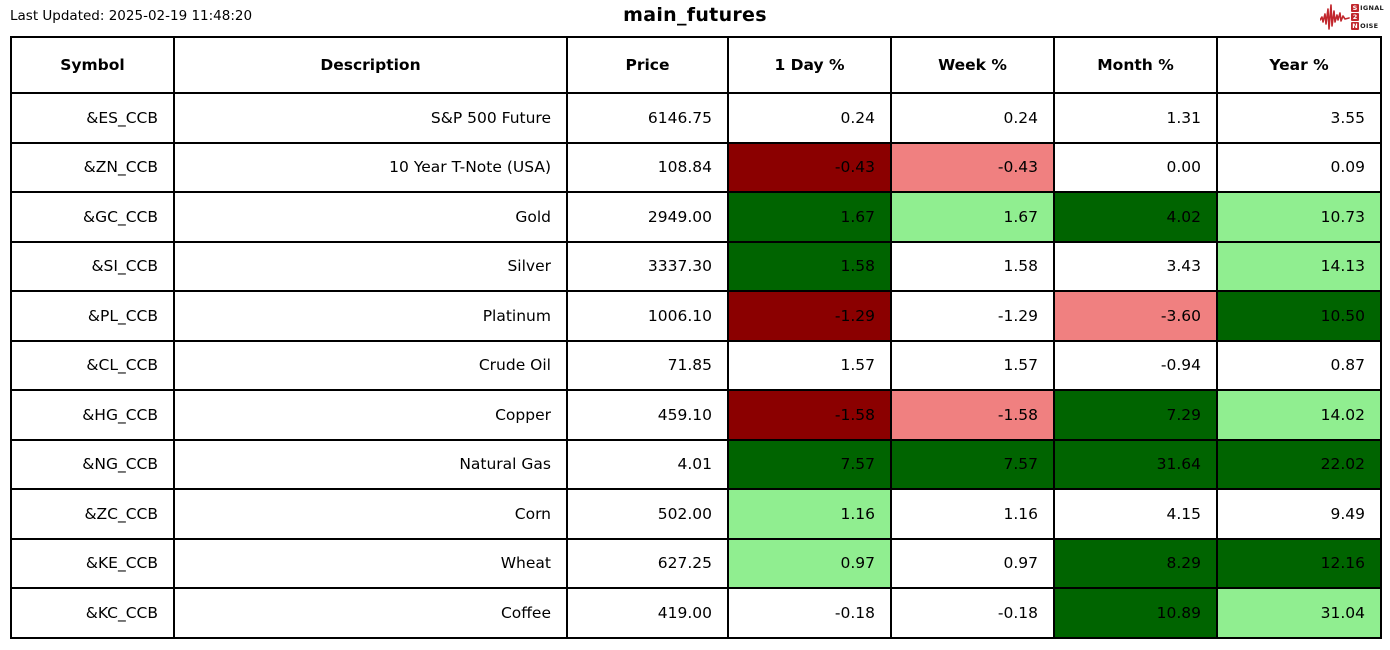 This screenshot has width=1390, height=650. What do you see at coordinates (92, 464) in the screenshot?
I see `symbol-cell: &NG_CCB` at bounding box center [92, 464].